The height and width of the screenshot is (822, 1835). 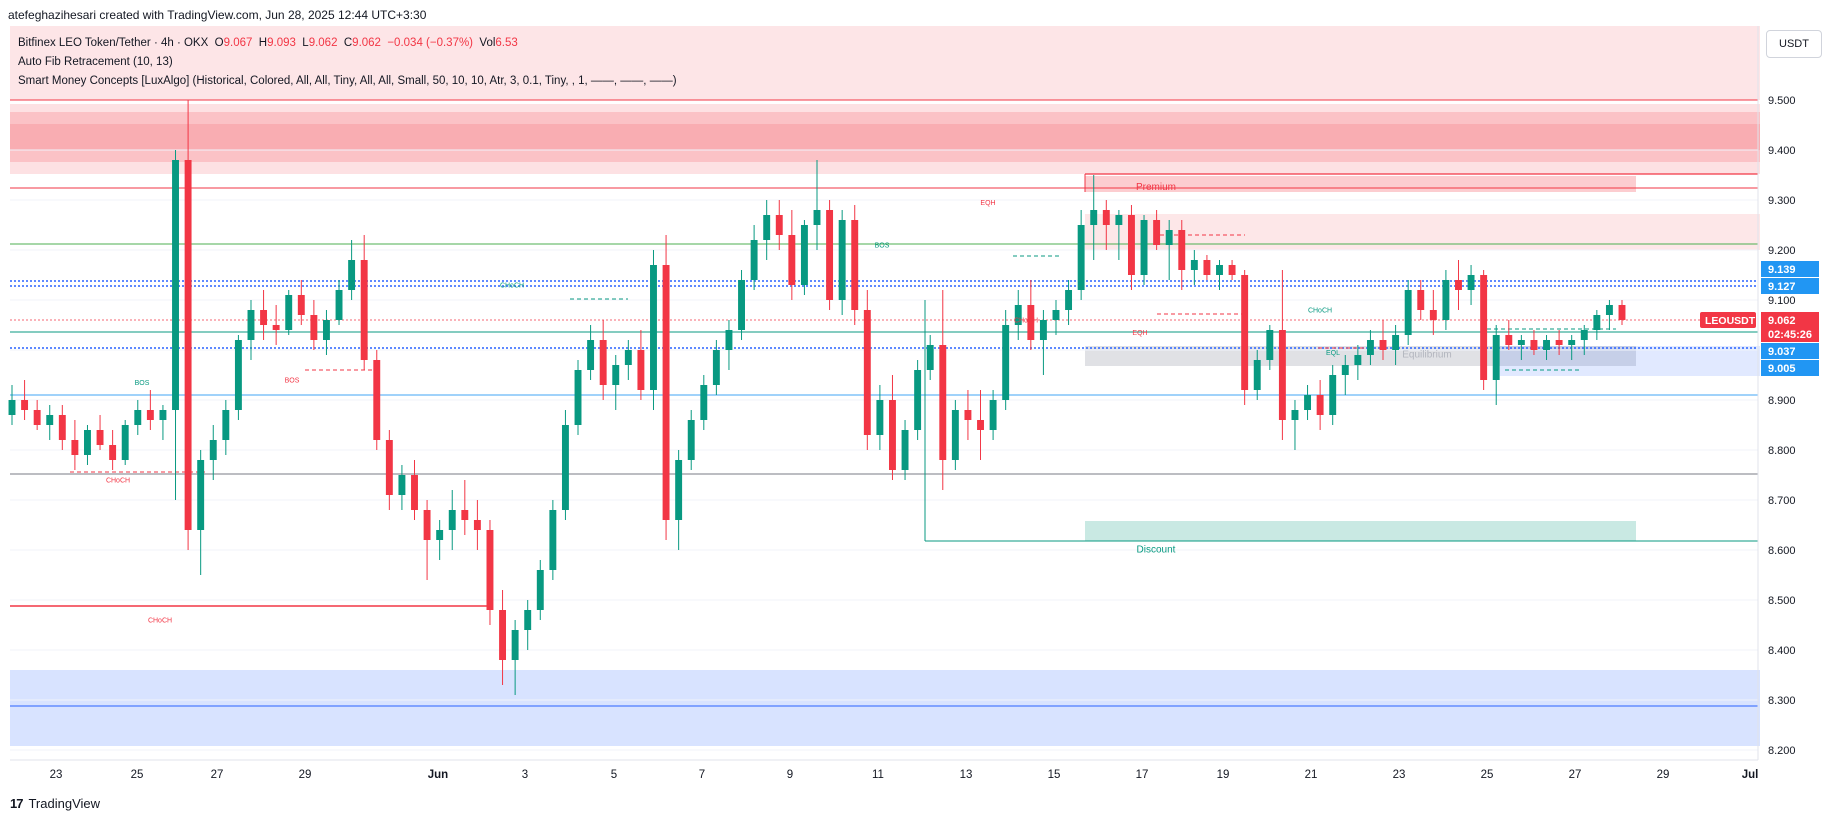 I want to click on y-tick-label: 8.200, so click(x=1782, y=751).